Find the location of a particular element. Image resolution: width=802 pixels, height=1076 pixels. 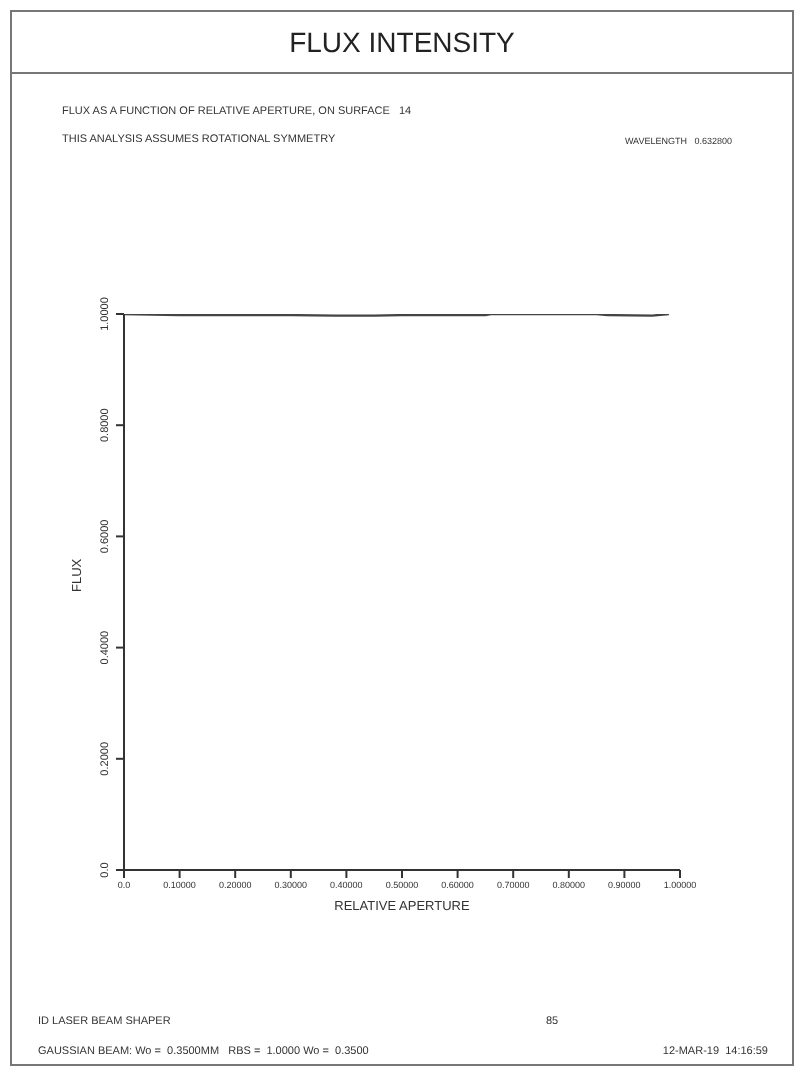

chart-title: FLUX INTENSITY is located at coordinates (402, 43).